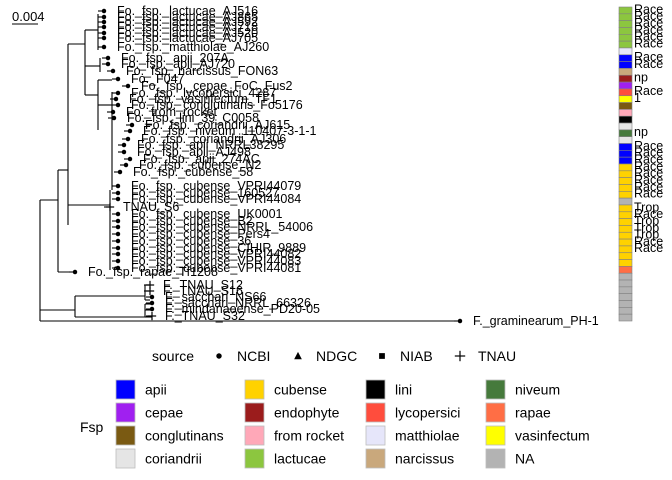 This screenshot has width=672, height=480. What do you see at coordinates (552, 436) in the screenshot?
I see `fsp-legend-label: vasinfectum` at bounding box center [552, 436].